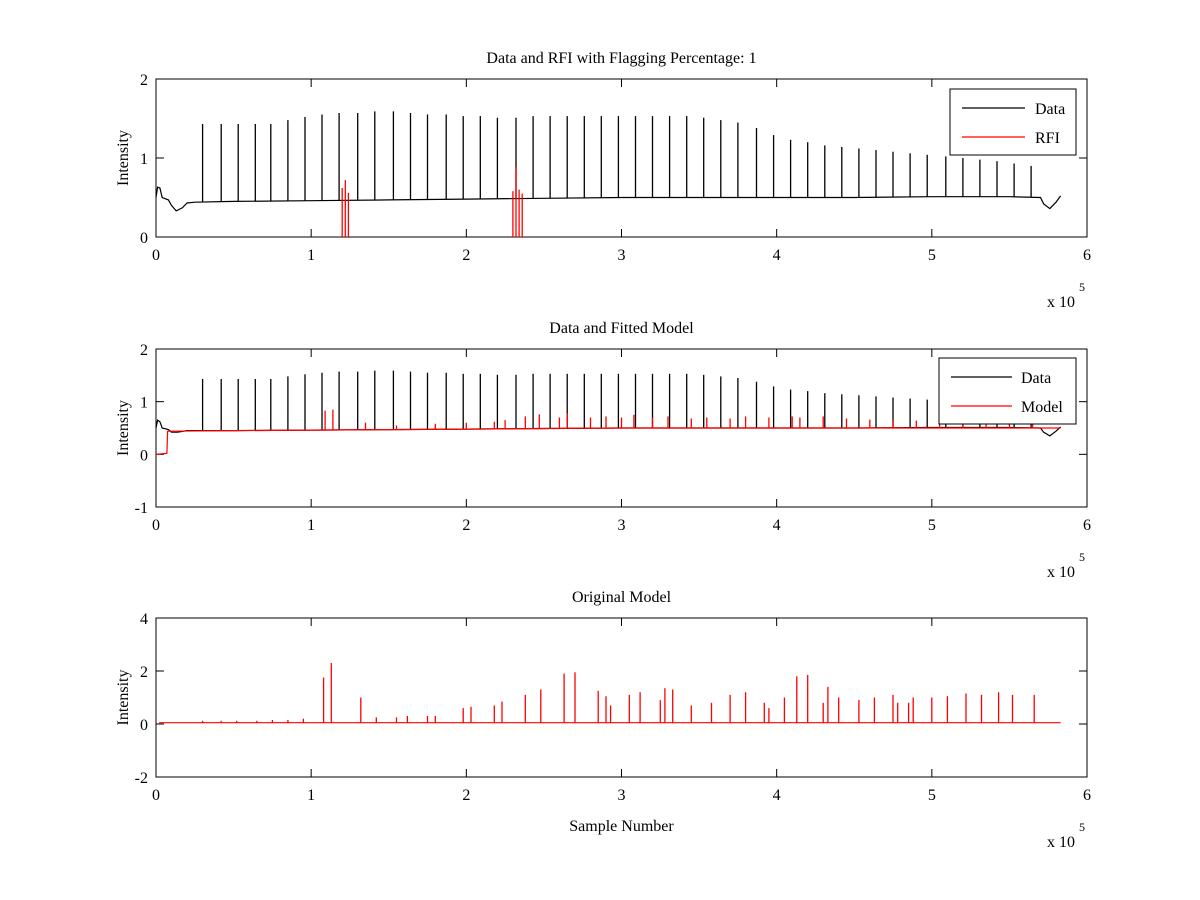  Describe the element at coordinates (621, 58) in the screenshot. I see `chart-title: Data and RFI with Flagging Percentage: 1` at that location.